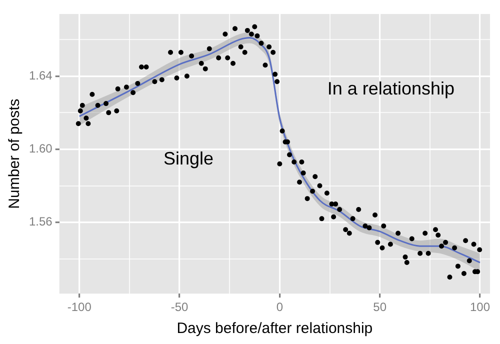 The width and height of the screenshot is (500, 344). Describe the element at coordinates (480, 307) in the screenshot. I see `x-tick-label: 100` at that location.